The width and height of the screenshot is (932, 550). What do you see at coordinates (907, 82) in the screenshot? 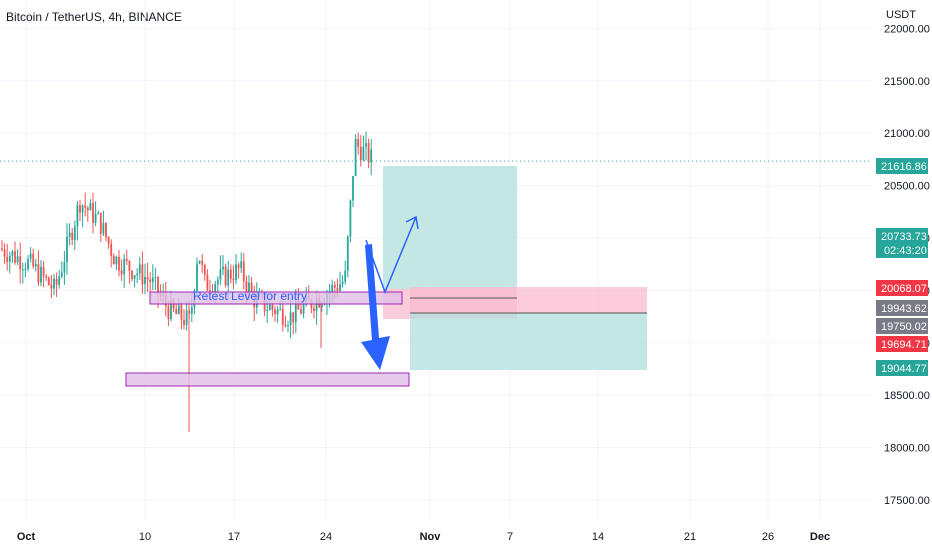
I see `y-tick-label: 21500.00` at bounding box center [907, 82].